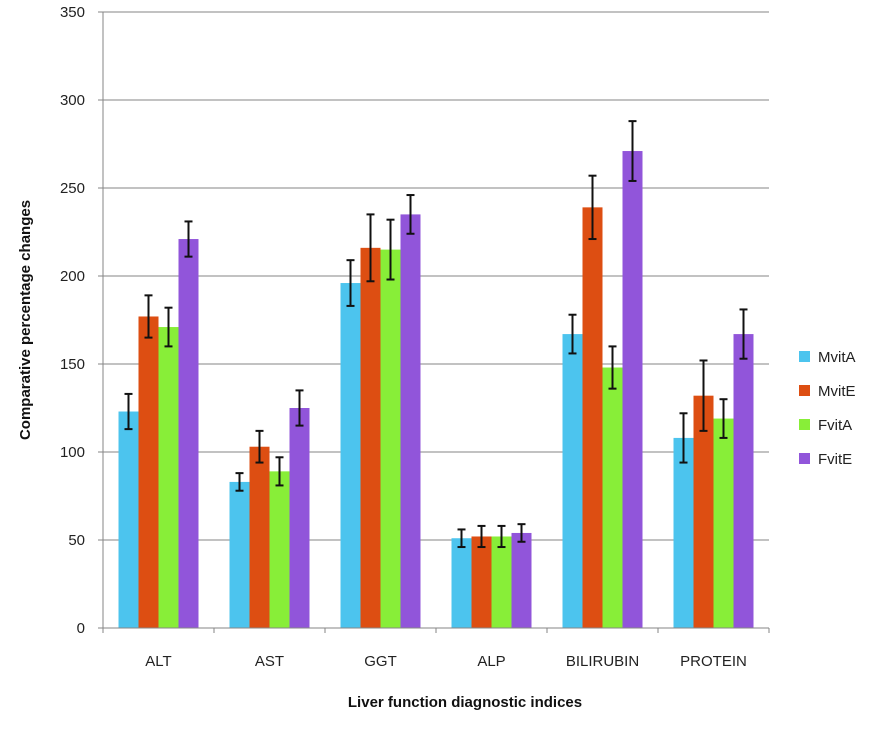 The width and height of the screenshot is (875, 731). I want to click on x-tick-label: PROTEIN, so click(713, 661).